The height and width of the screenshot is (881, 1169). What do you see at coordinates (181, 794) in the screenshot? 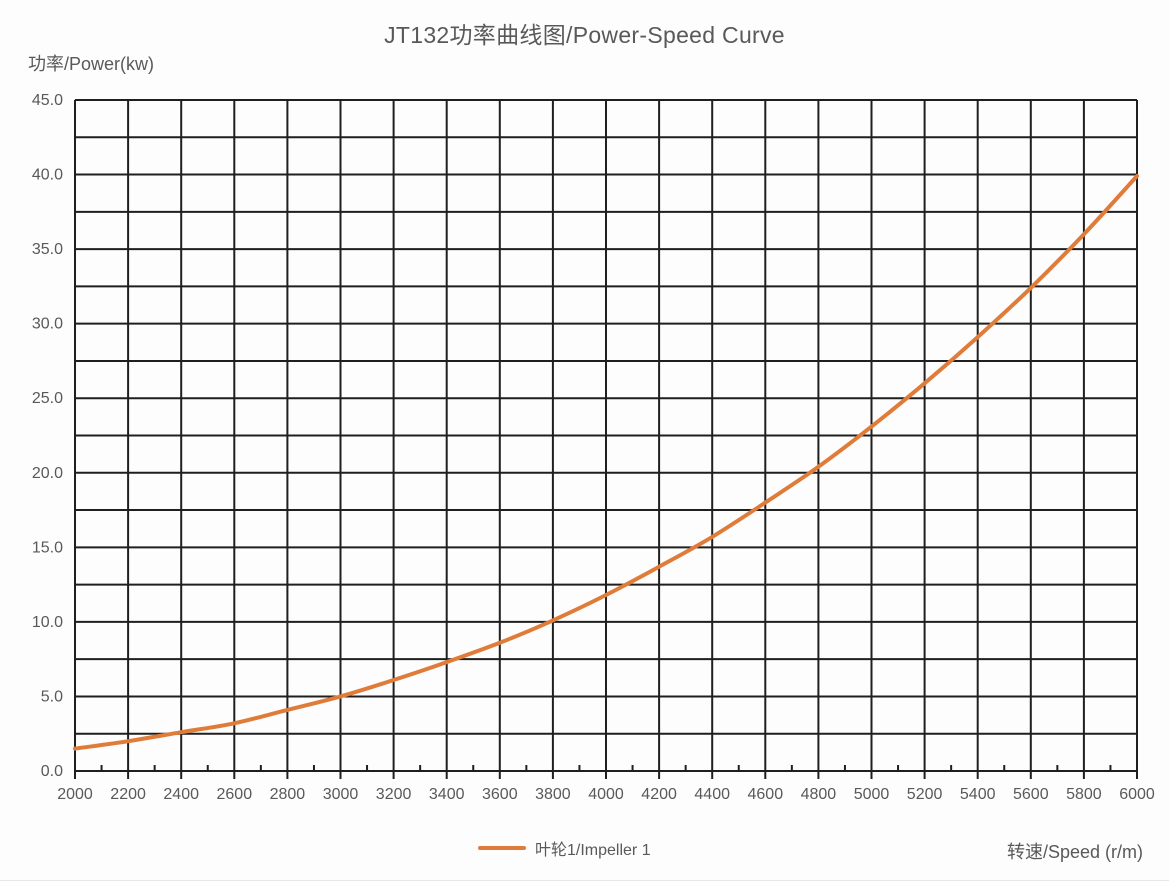
I see `x-tick-label: 2400` at bounding box center [181, 794].